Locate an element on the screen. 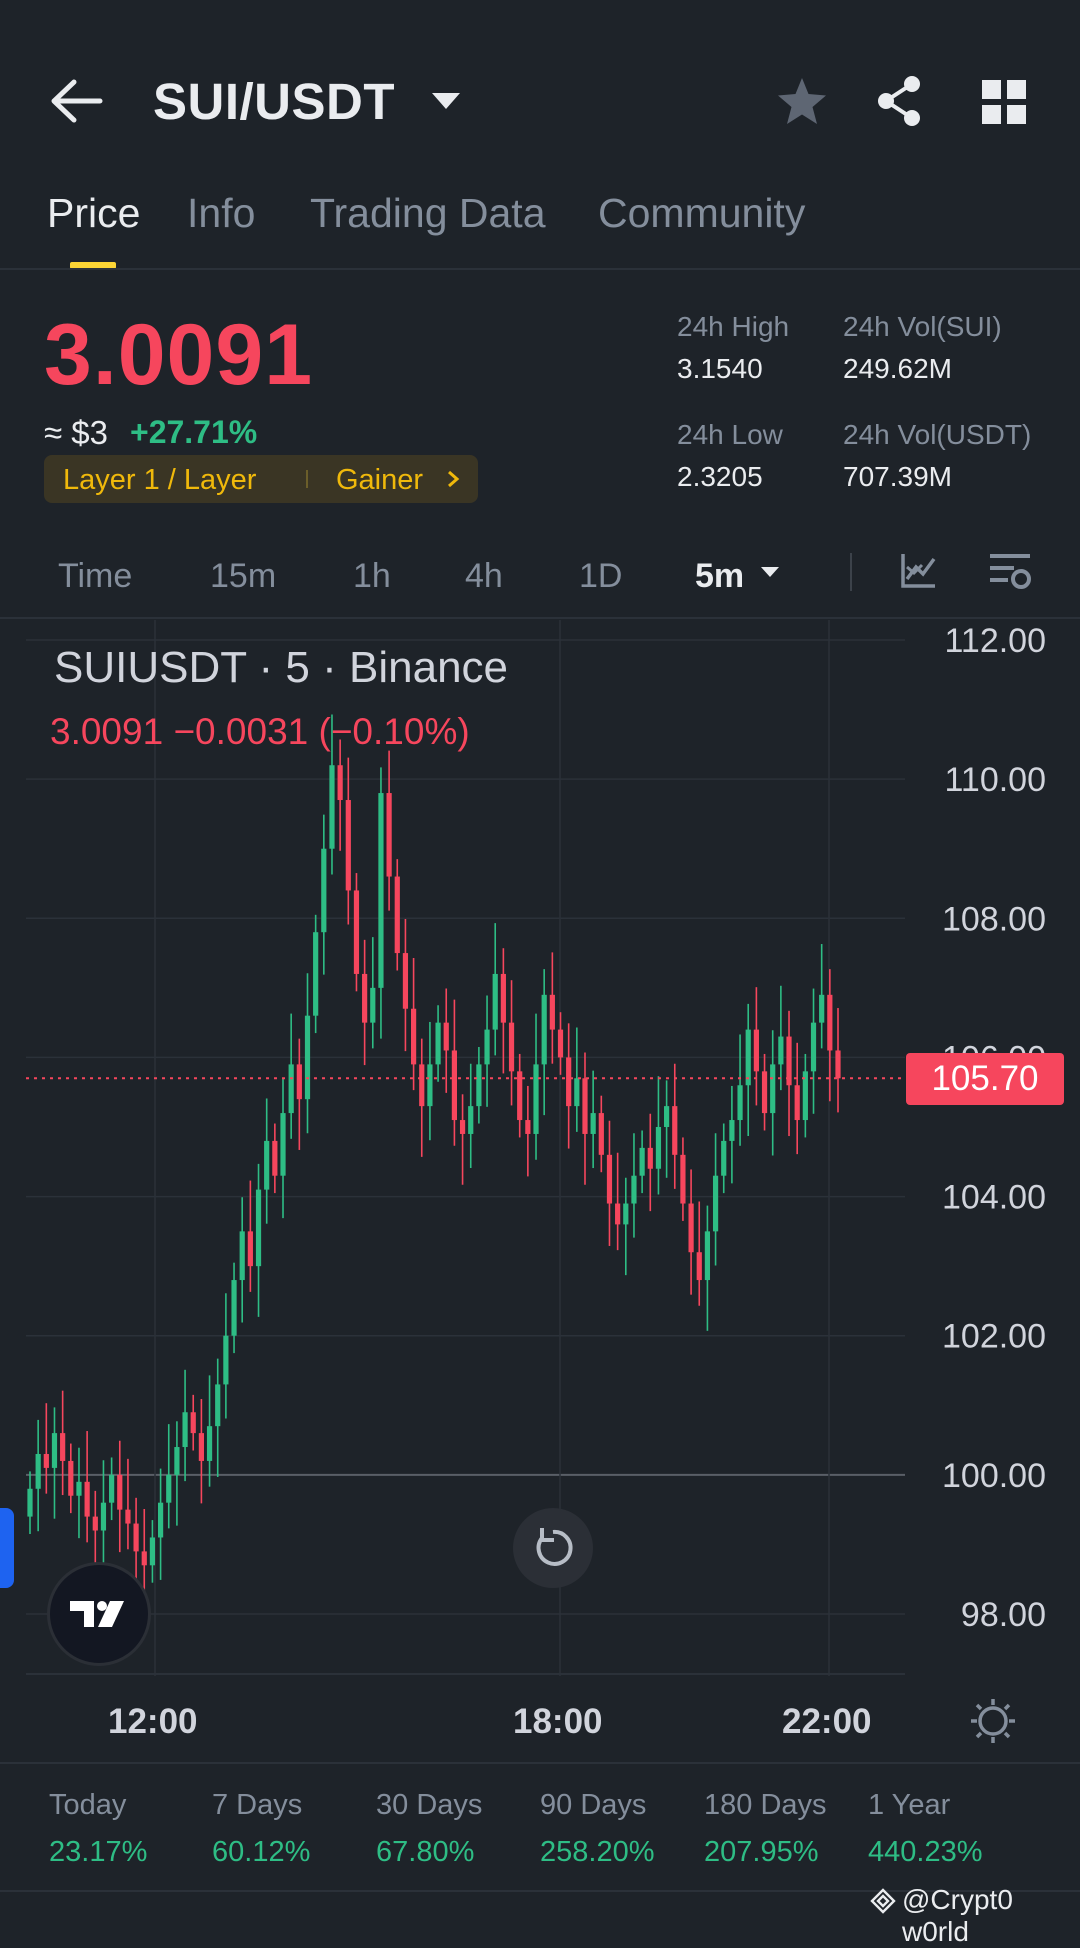 The image size is (1080, 1948). performance-divider is located at coordinates (540, 1763).